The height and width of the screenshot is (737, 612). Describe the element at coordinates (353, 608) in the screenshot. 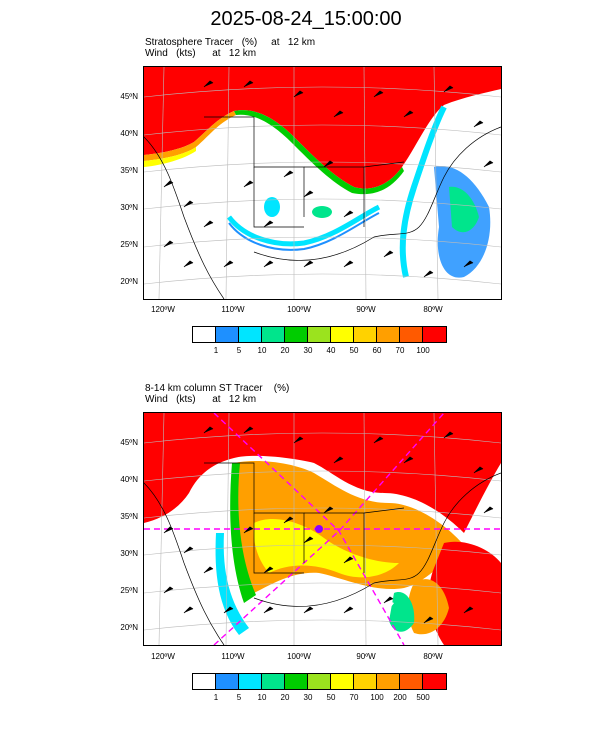

I see `panel-2-gulf-white` at that location.